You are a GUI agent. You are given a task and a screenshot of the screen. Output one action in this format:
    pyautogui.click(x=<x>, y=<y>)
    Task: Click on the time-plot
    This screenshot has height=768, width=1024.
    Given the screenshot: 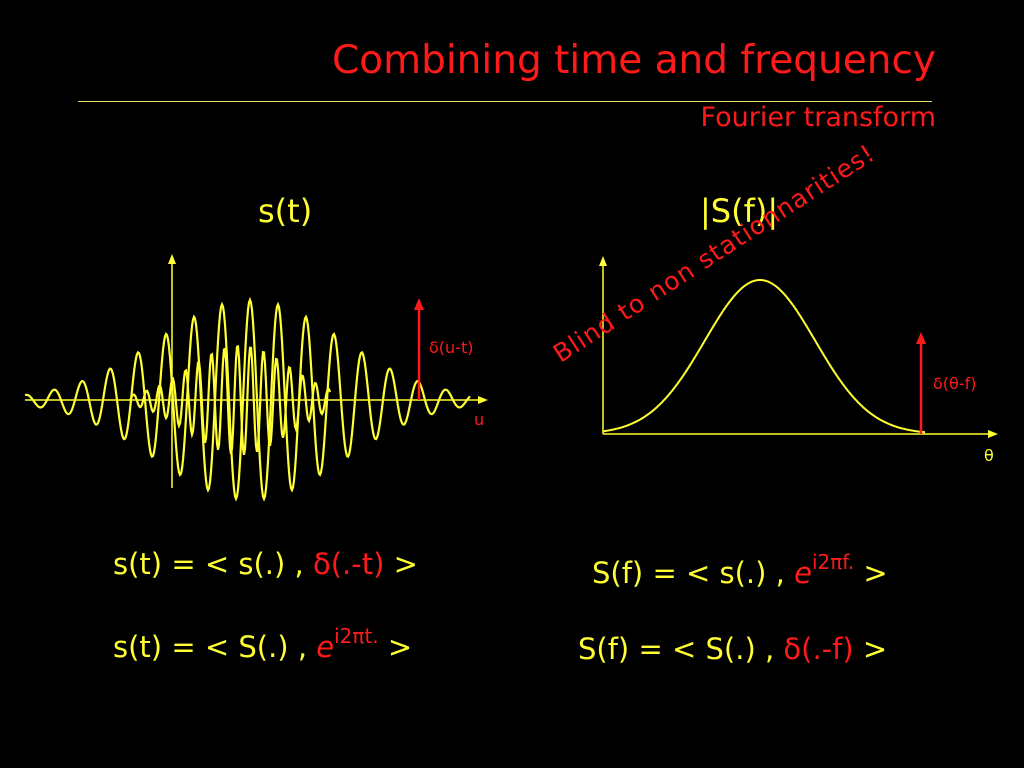 What is the action you would take?
    pyautogui.click(x=256, y=378)
    